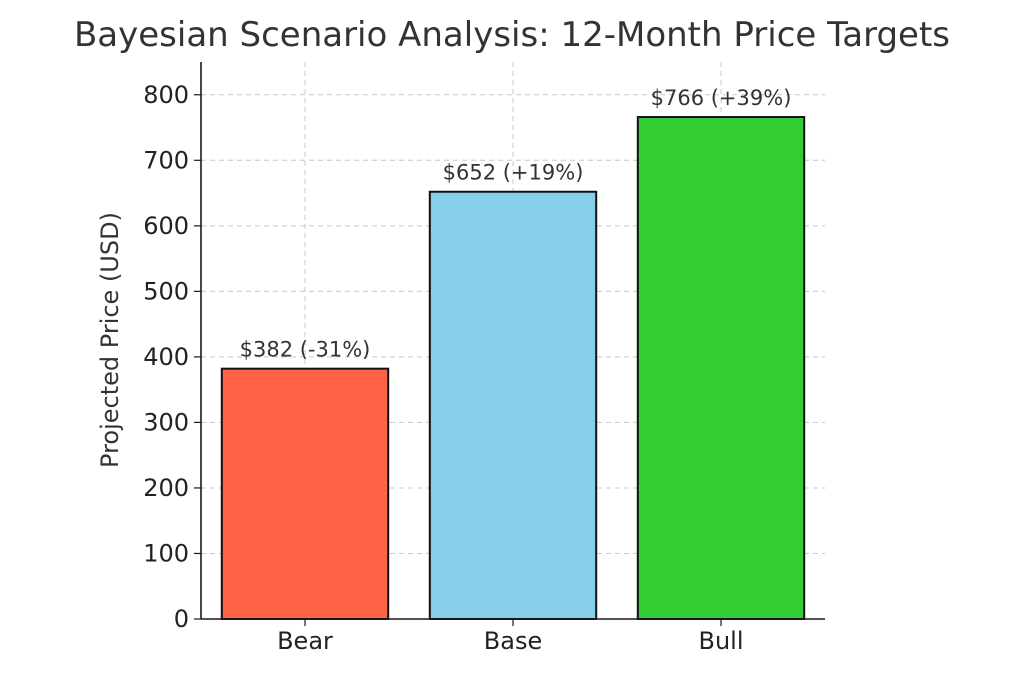 The height and width of the screenshot is (673, 1024). I want to click on y-tick-label: 700, so click(166, 160).